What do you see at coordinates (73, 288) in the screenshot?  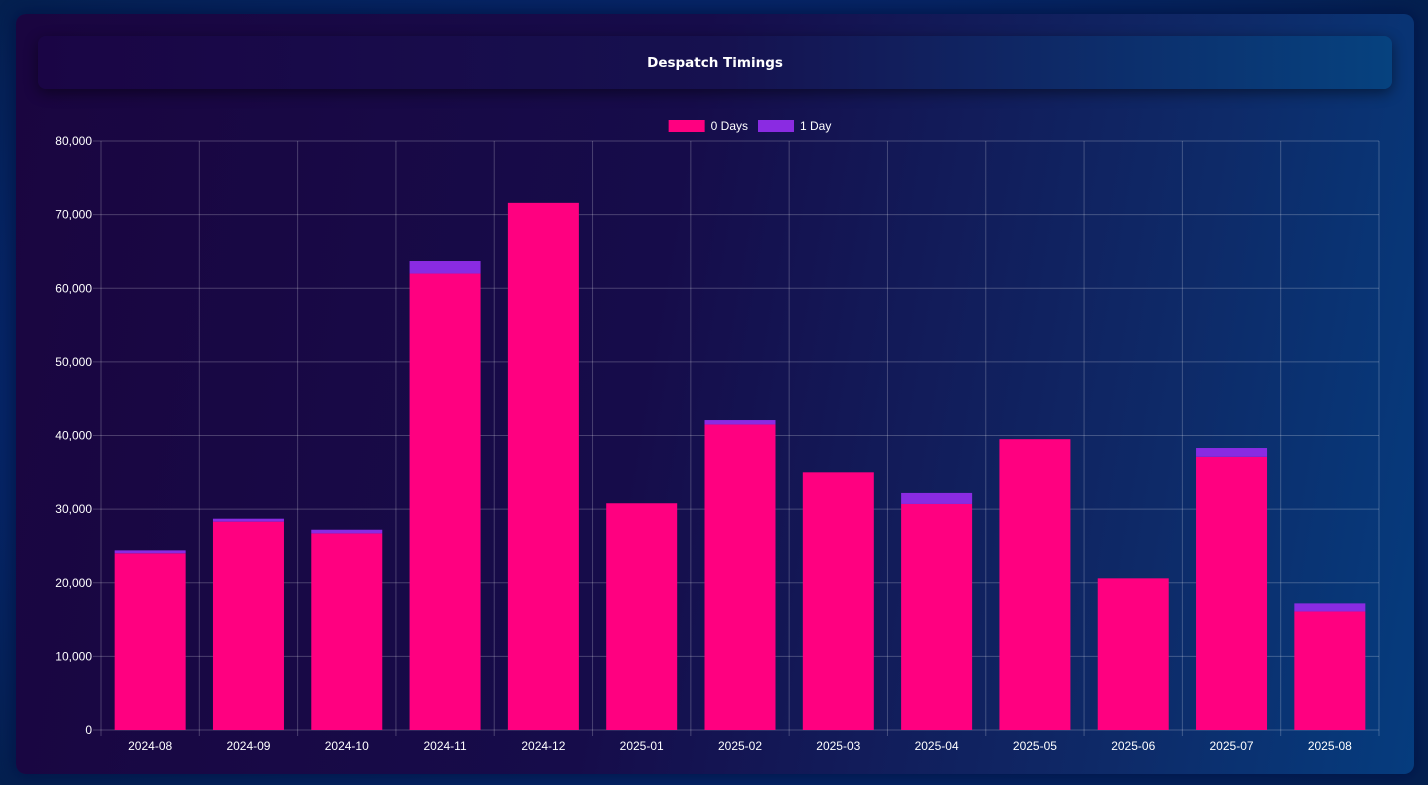 I see `y-tick-label: 60,000` at bounding box center [73, 288].